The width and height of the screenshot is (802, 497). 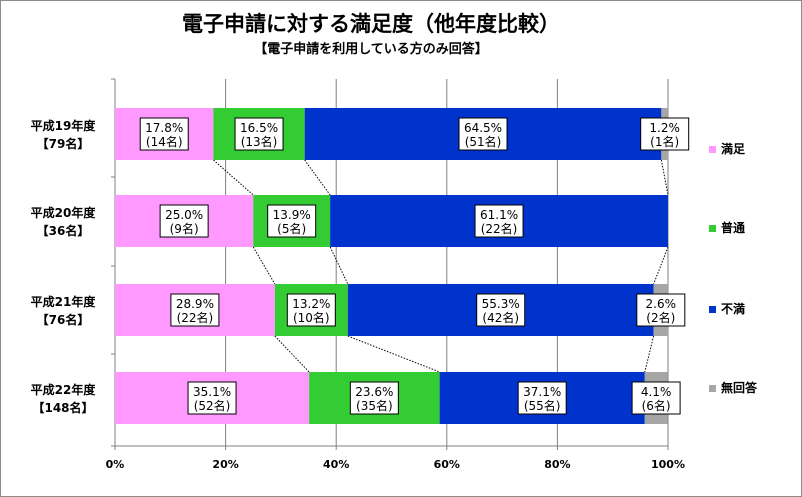 I want to click on x-tick-label: 0%, so click(x=115, y=464).